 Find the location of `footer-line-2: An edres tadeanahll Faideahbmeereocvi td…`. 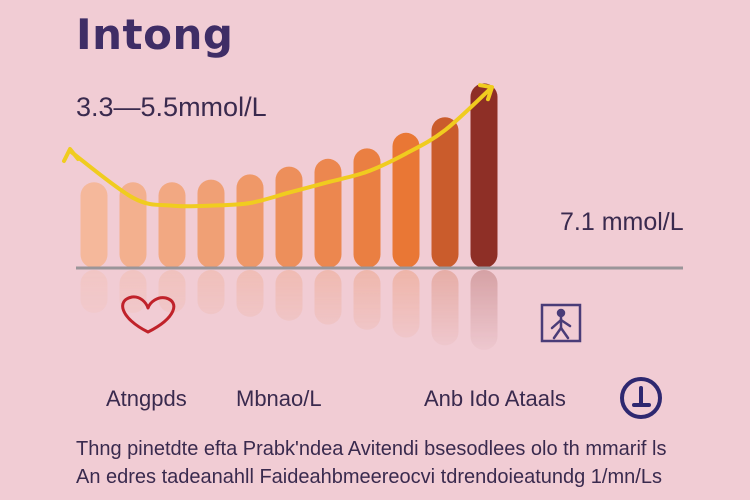

footer-line-2: An edres tadeanahll Faideahbmeereocvi td… is located at coordinates (369, 477).